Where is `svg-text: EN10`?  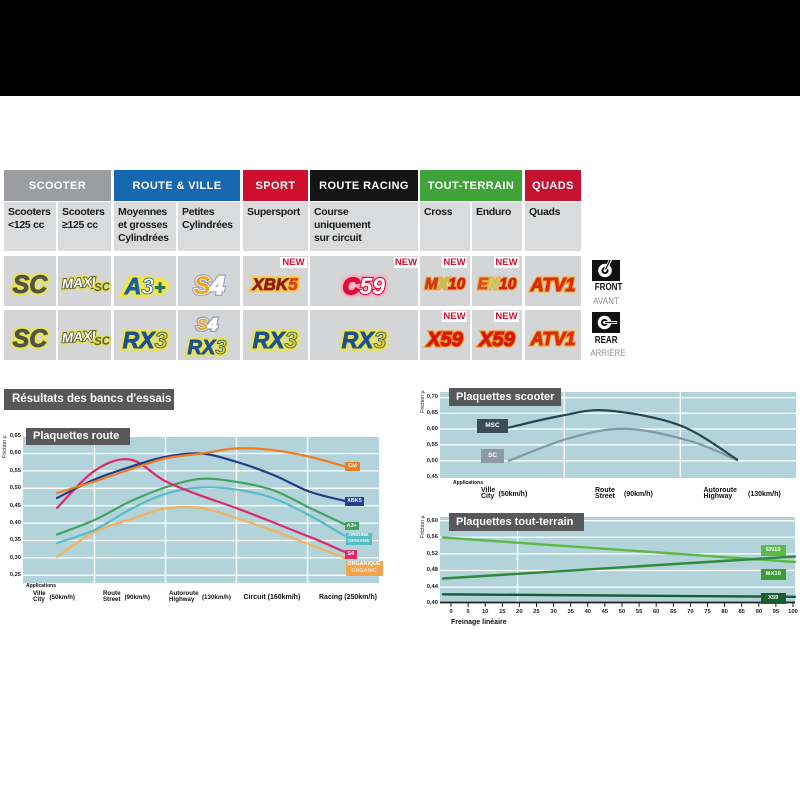
svg-text: EN10 is located at coordinates (497, 284).